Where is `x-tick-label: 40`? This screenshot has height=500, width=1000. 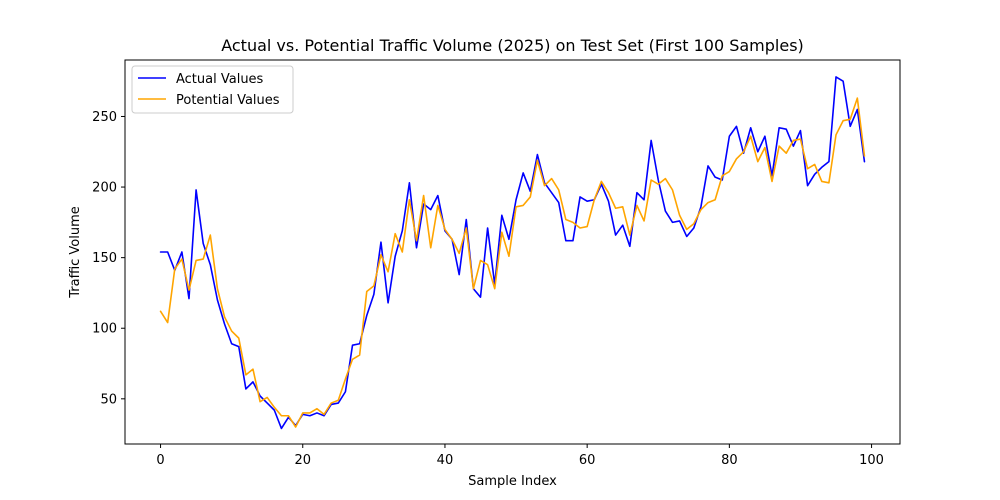
x-tick-label: 40 is located at coordinates (445, 460).